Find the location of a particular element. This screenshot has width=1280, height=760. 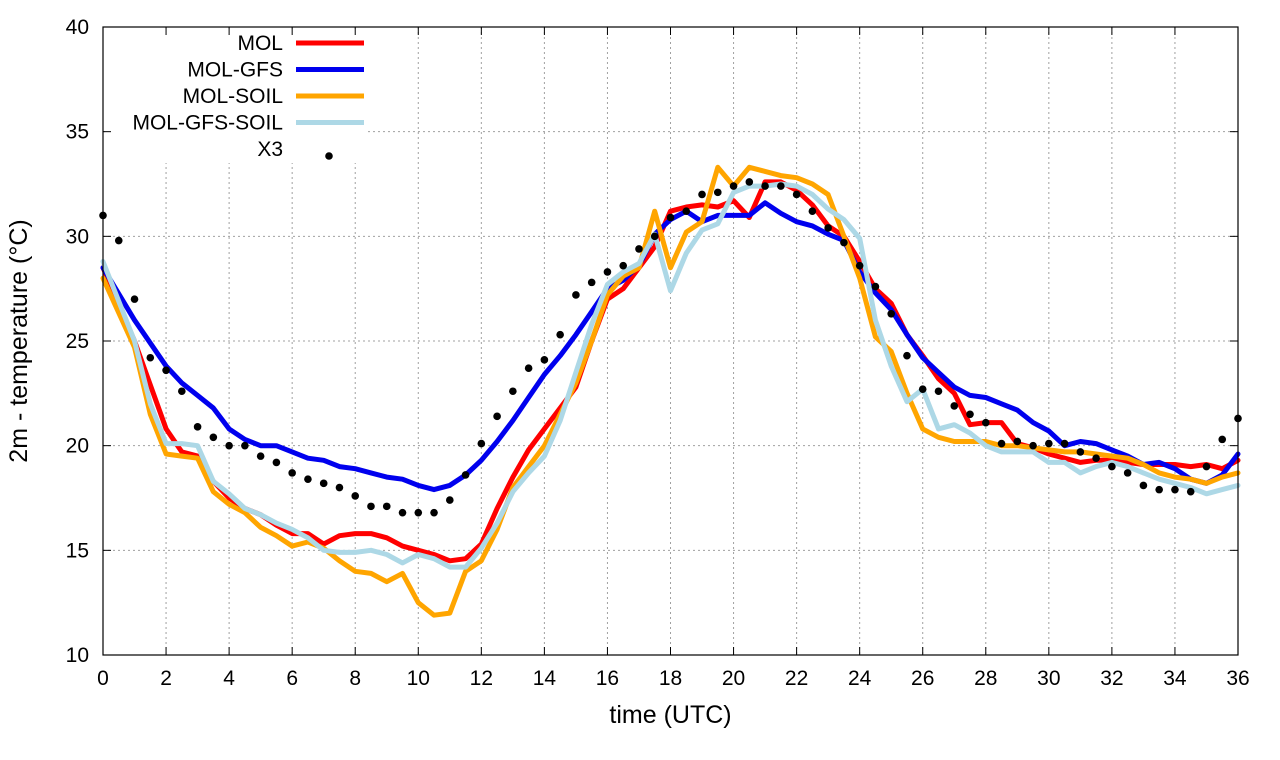

legend-label: MOL-GFS is located at coordinates (235, 70).